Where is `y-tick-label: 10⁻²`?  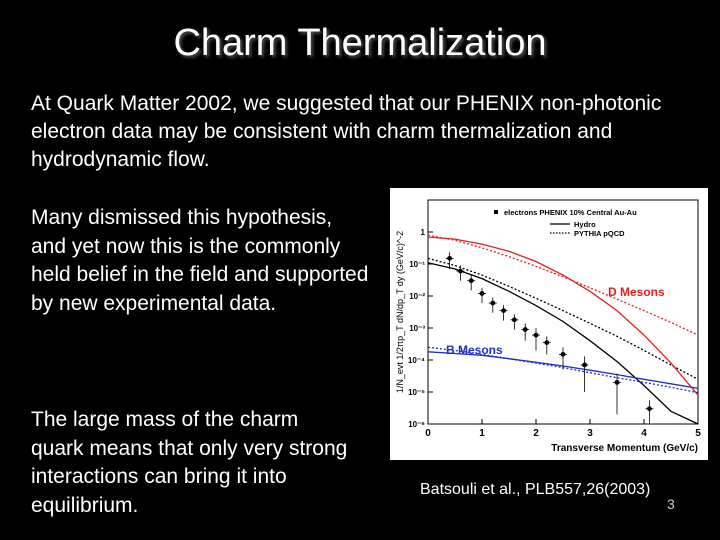
y-tick-label: 10⁻² is located at coordinates (417, 296).